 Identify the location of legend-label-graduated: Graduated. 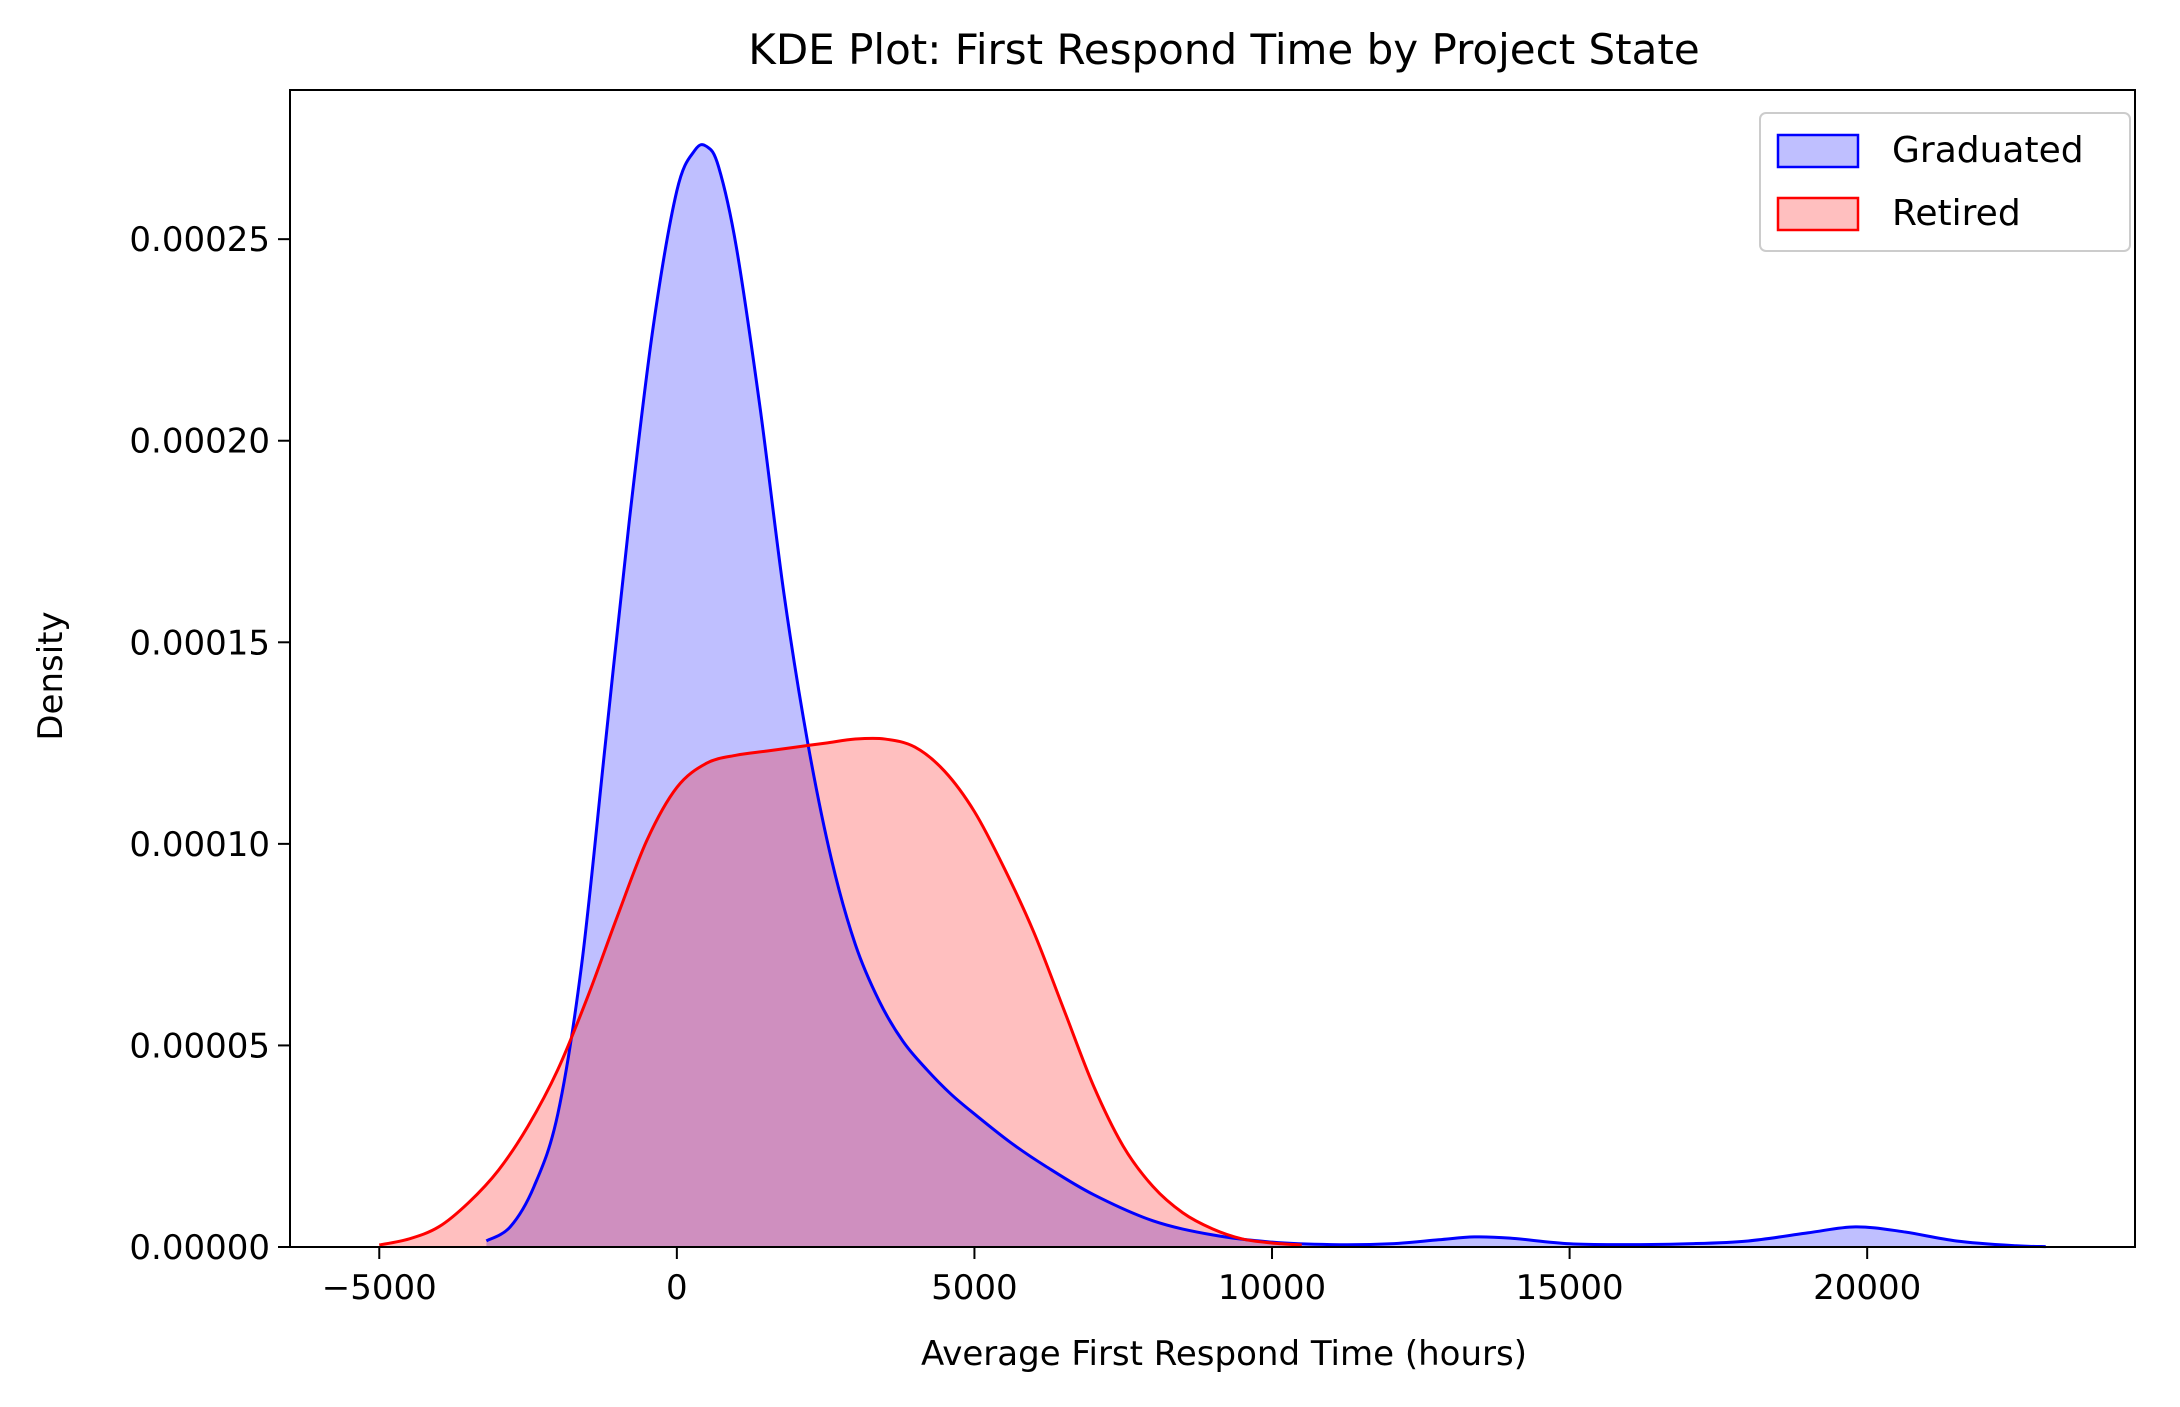
(1988, 150).